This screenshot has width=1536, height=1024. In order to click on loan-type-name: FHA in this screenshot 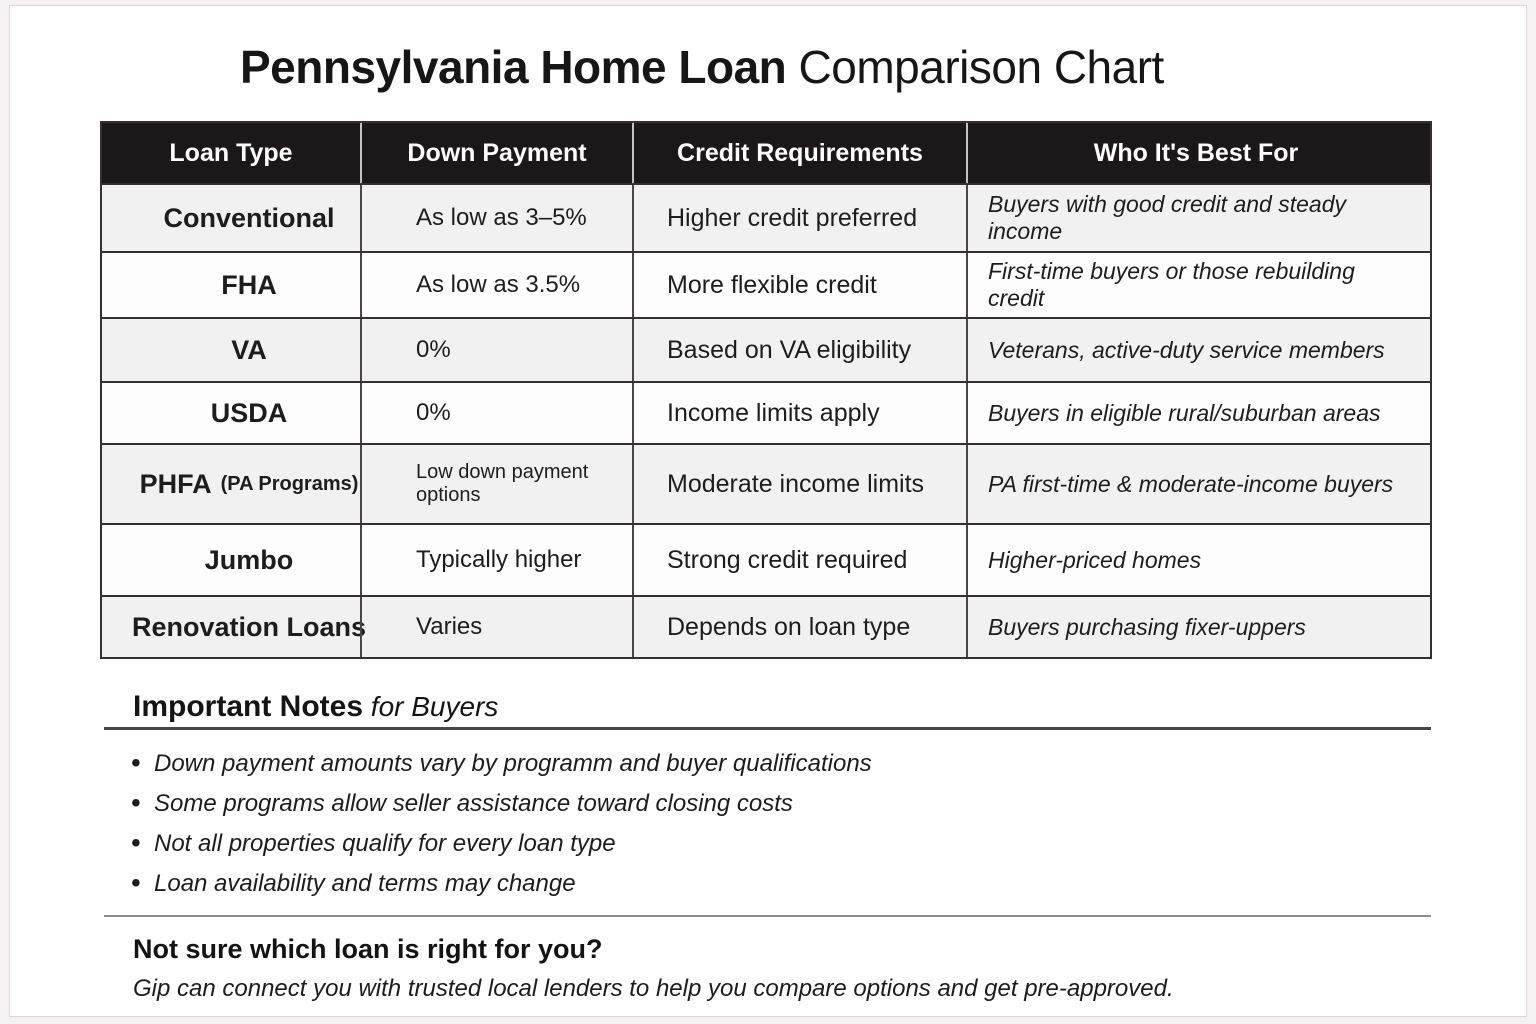, I will do `click(249, 284)`.